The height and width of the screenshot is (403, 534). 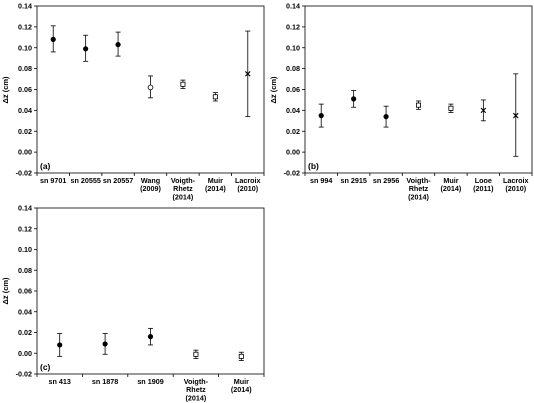 I want to click on x-tick-label: sn 9701, so click(x=53, y=180).